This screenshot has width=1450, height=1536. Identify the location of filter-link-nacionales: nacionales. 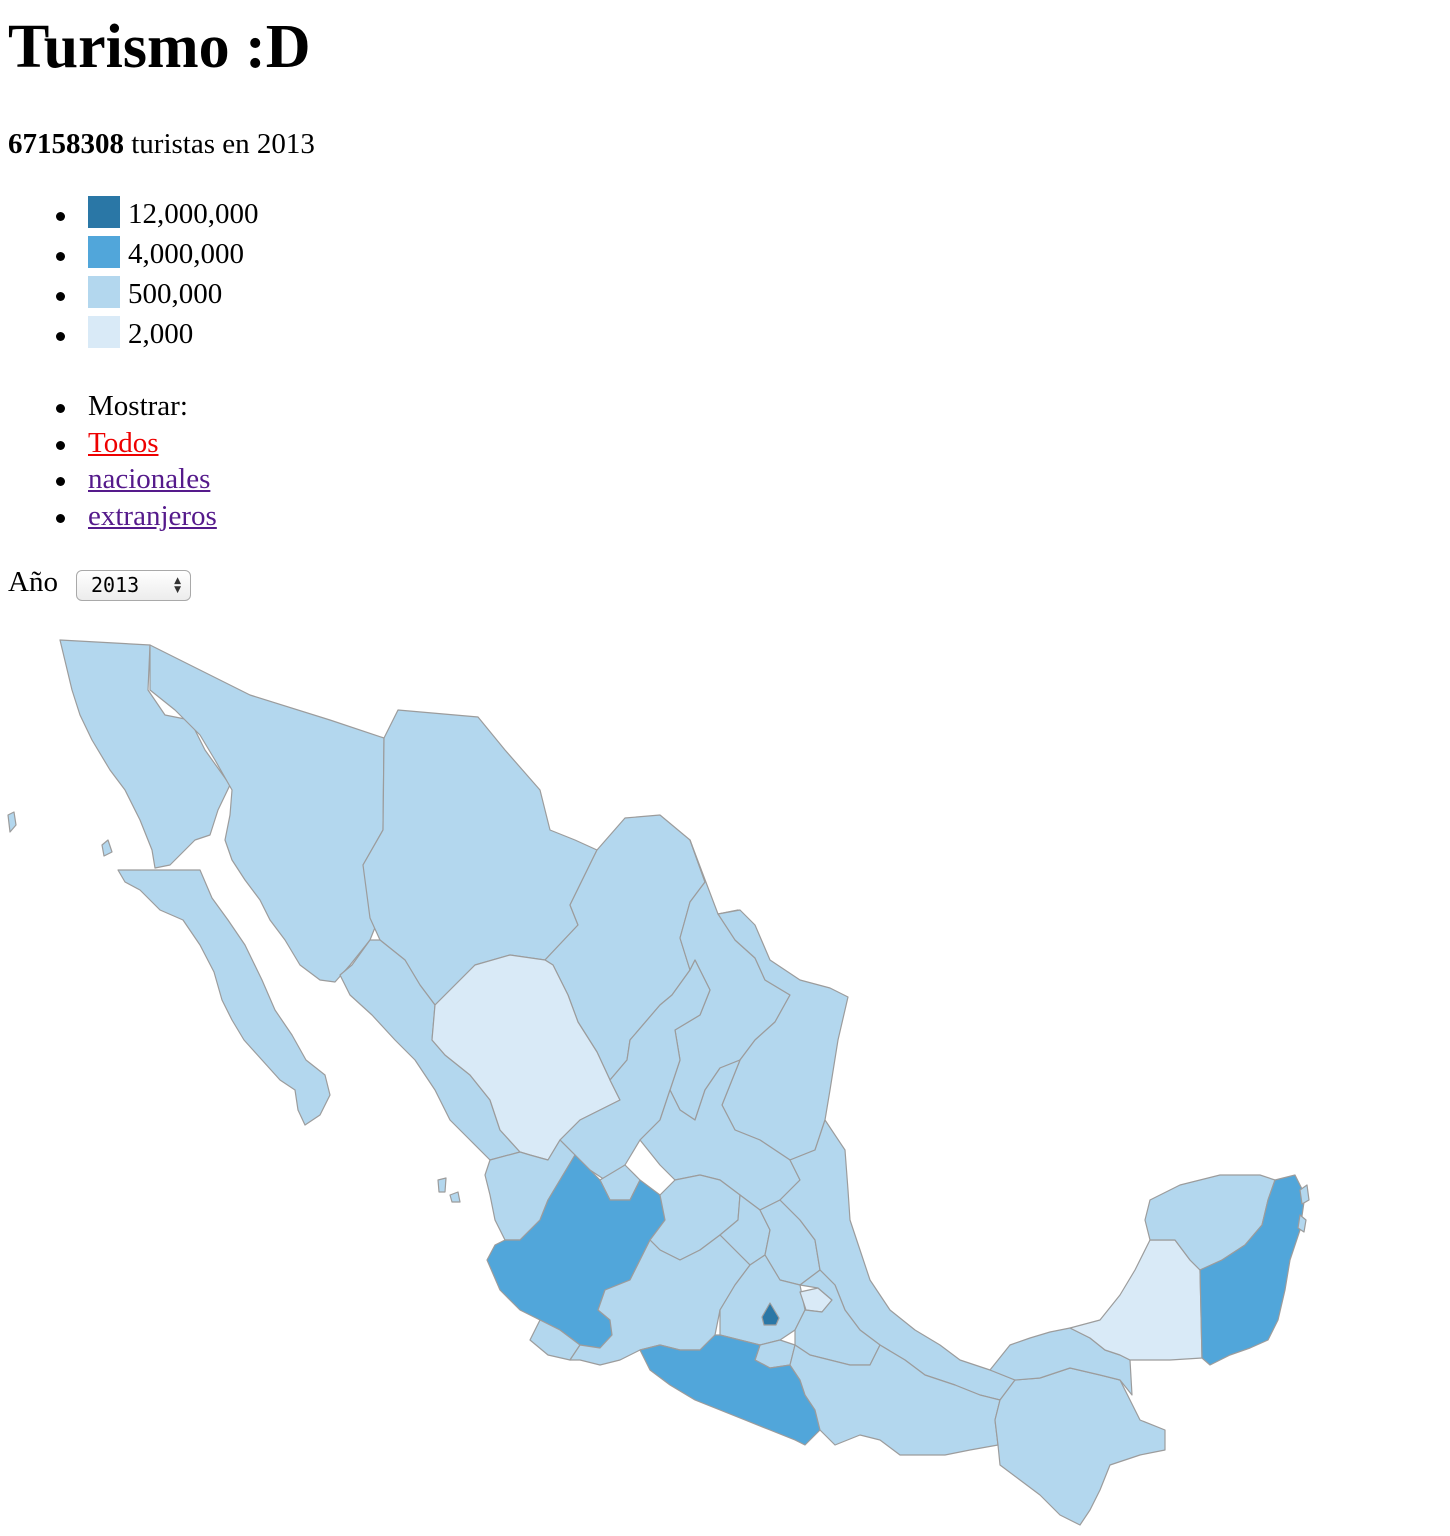
(149, 479).